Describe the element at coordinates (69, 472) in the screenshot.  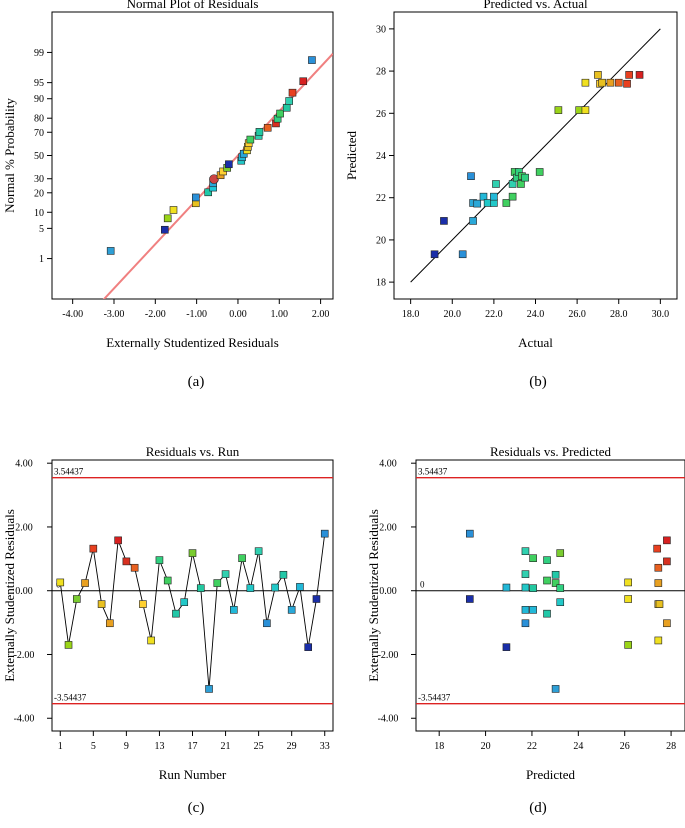
I see `limit-label-c-0: 3.54437` at that location.